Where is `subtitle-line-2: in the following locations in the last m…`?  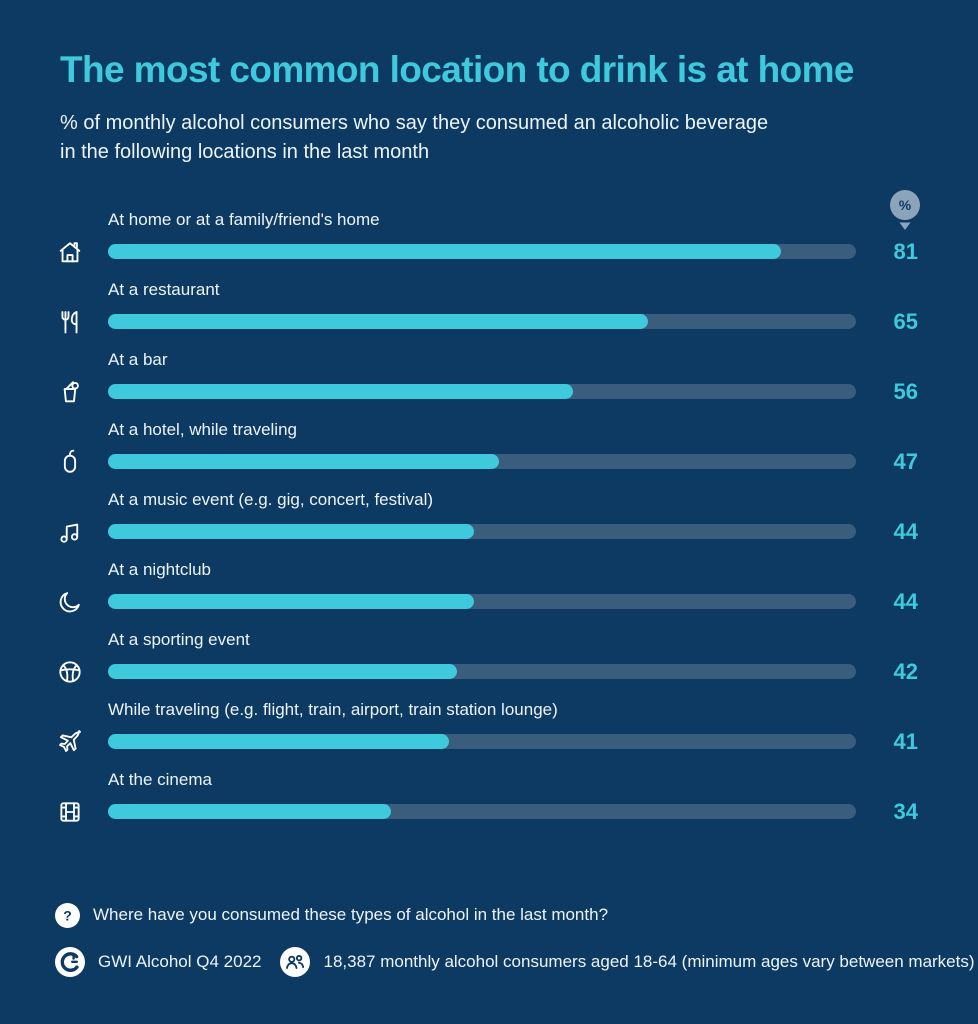 subtitle-line-2: in the following locations in the last m… is located at coordinates (245, 151).